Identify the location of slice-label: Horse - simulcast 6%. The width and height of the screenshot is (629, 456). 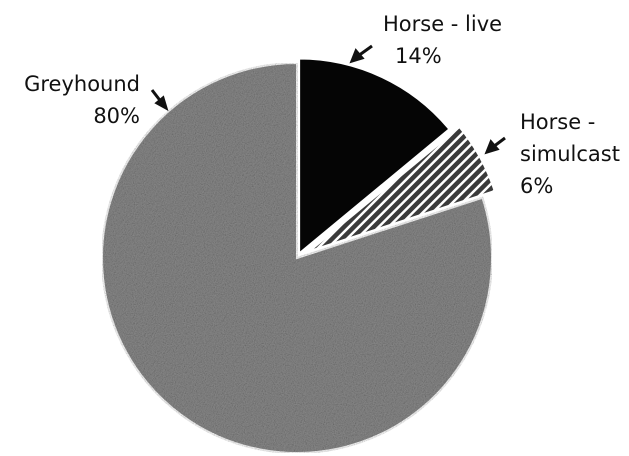
(574, 154).